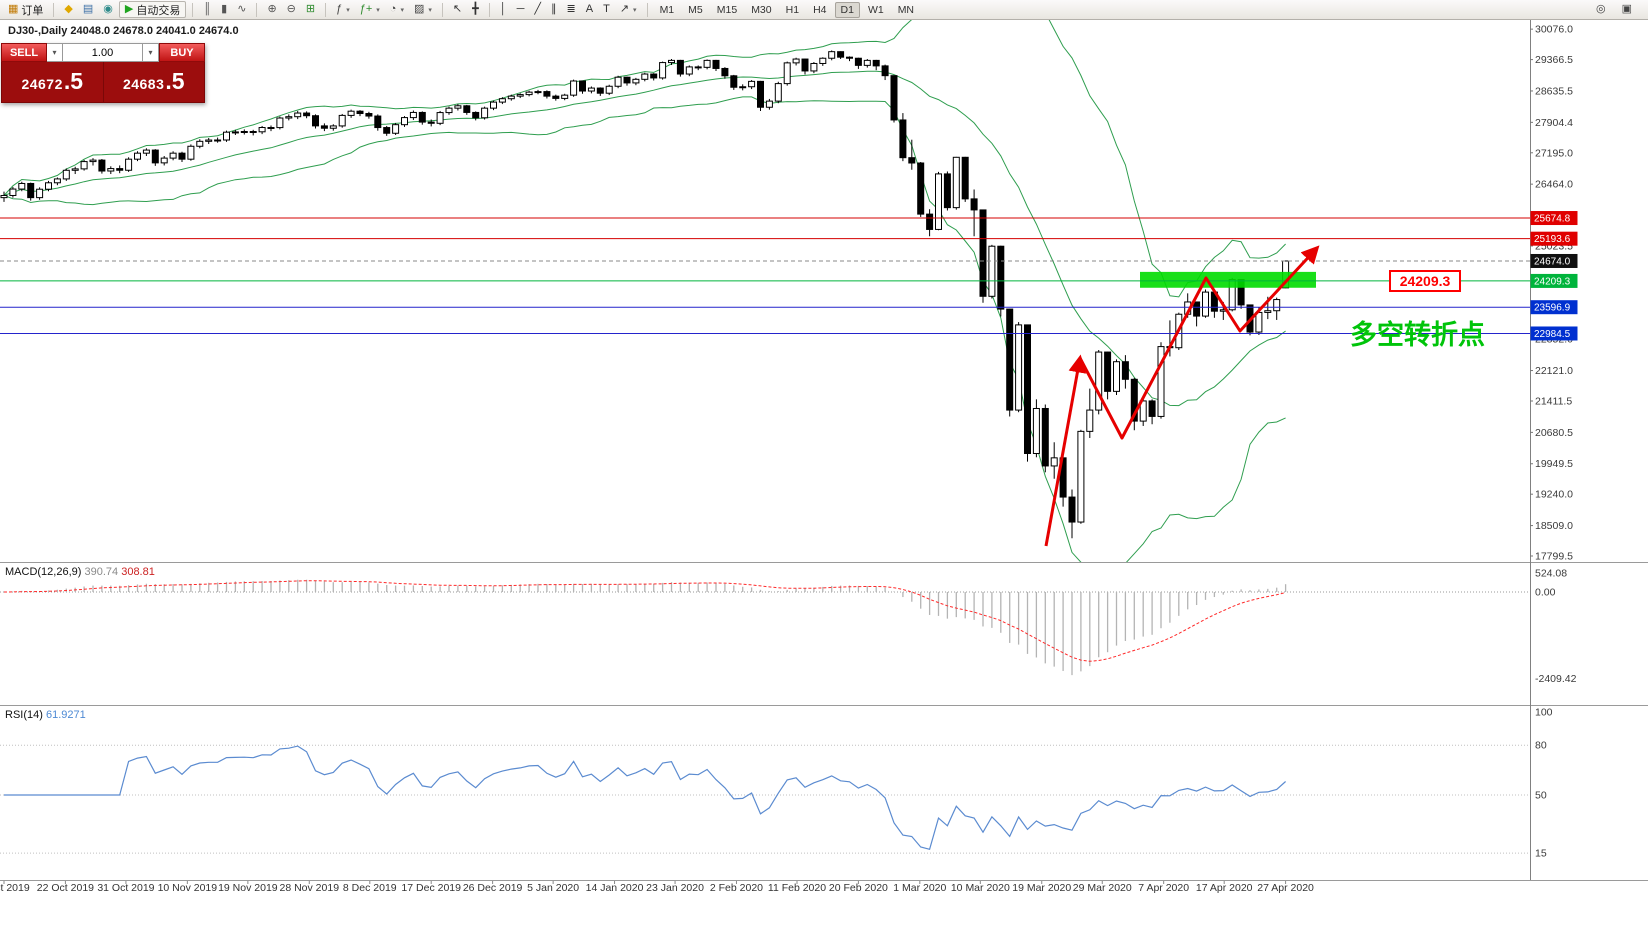 The width and height of the screenshot is (1648, 943). I want to click on templates-button-dropdown-icon: ▾, so click(430, 10).